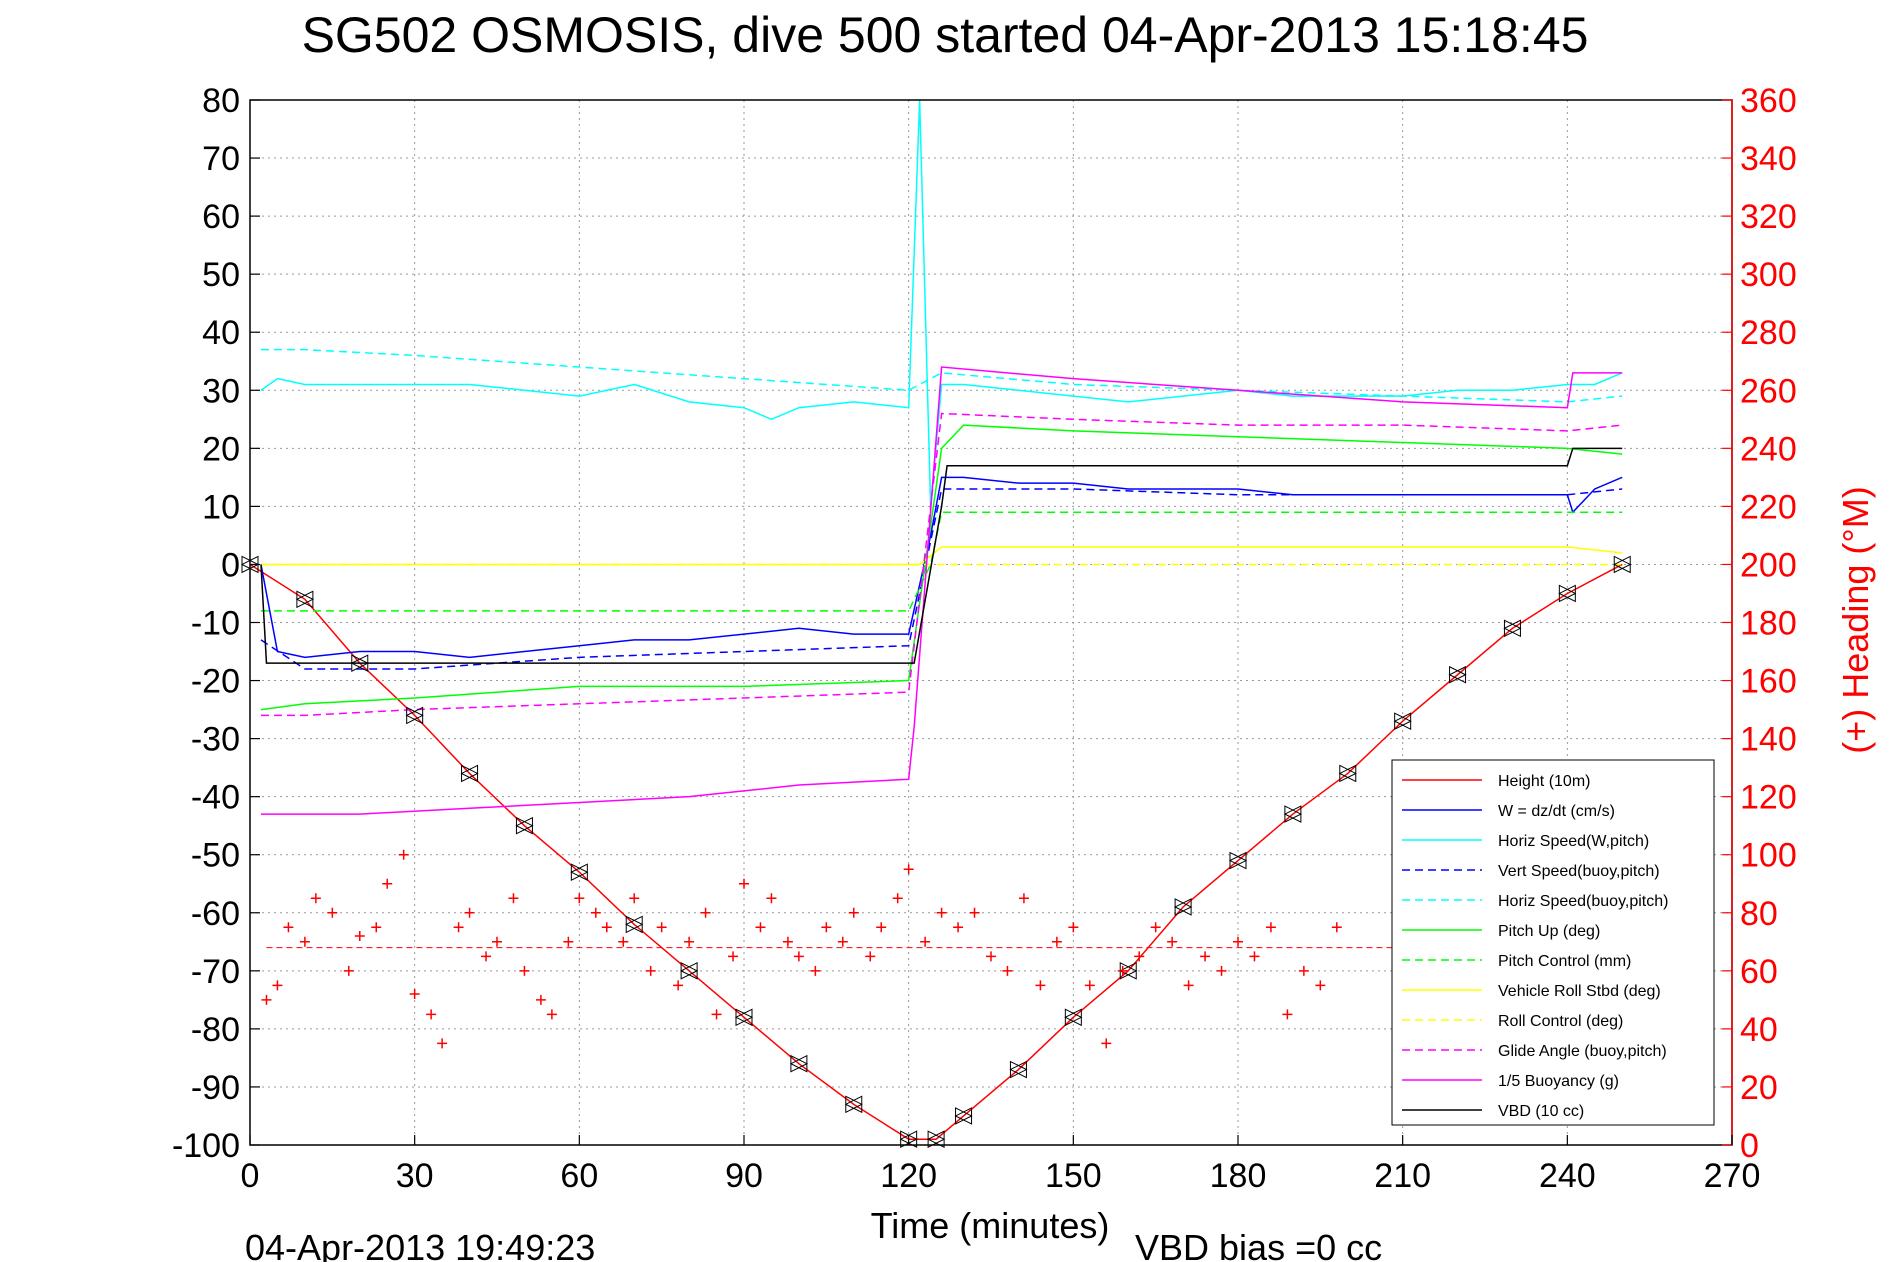 This screenshot has width=1891, height=1262. What do you see at coordinates (1549, 931) in the screenshot?
I see `legend-label: Pitch Up (deg)` at bounding box center [1549, 931].